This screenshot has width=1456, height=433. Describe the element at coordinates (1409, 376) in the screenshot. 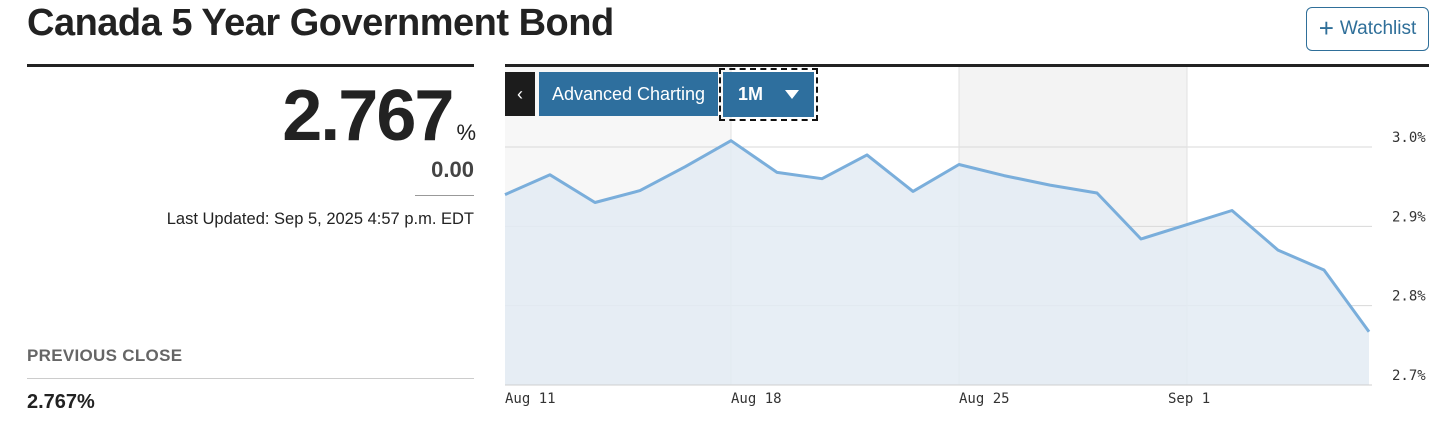

I see `y-tick-label: 2.7%` at that location.